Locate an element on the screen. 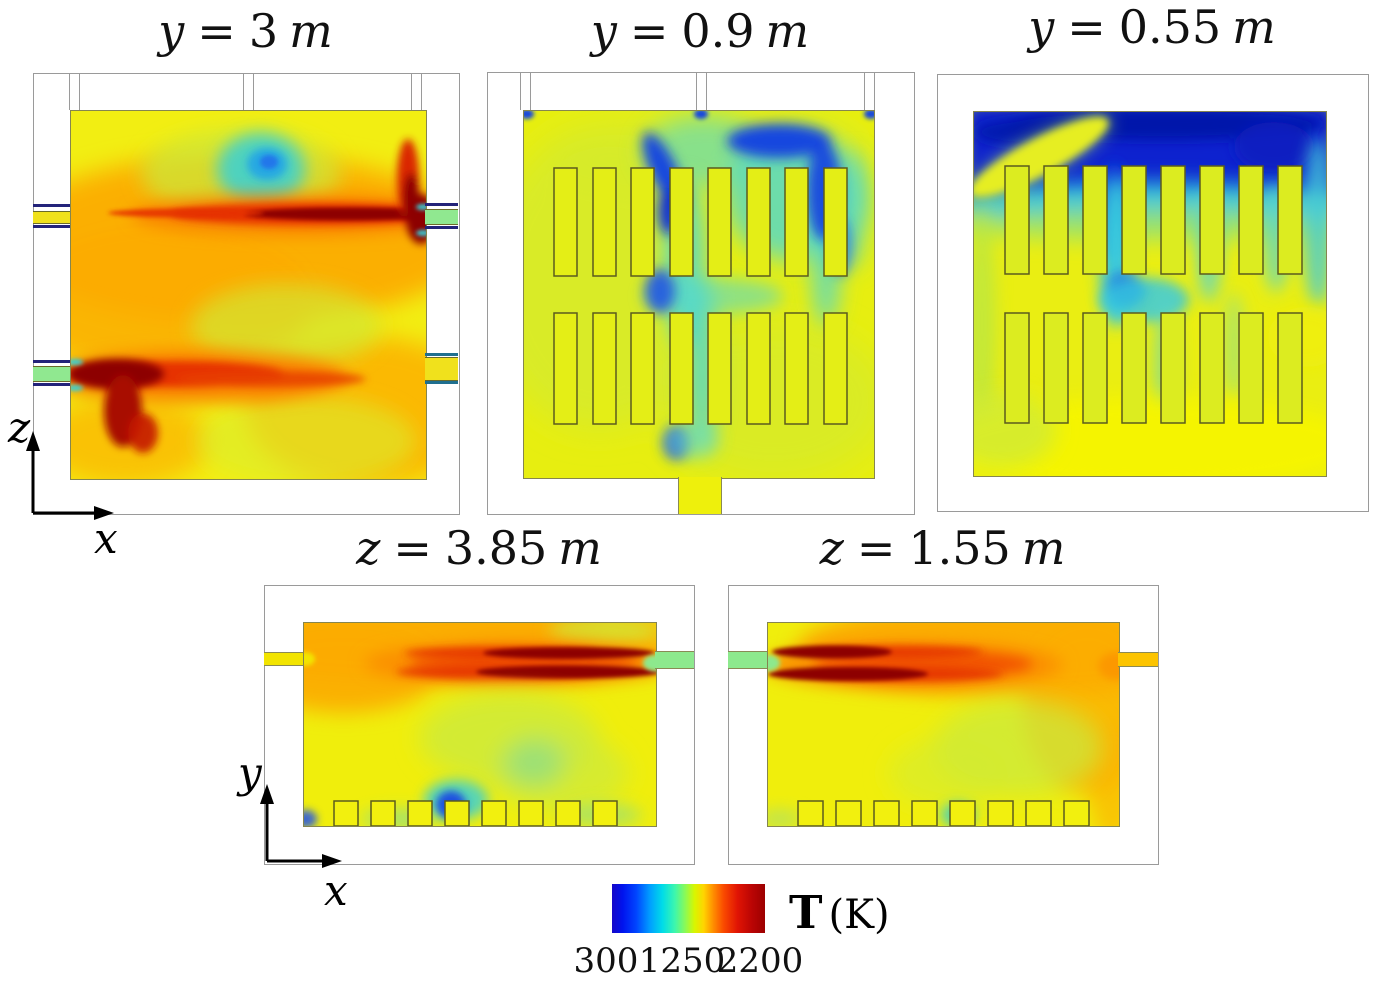  z-axis-label: z is located at coordinates (19, 427).